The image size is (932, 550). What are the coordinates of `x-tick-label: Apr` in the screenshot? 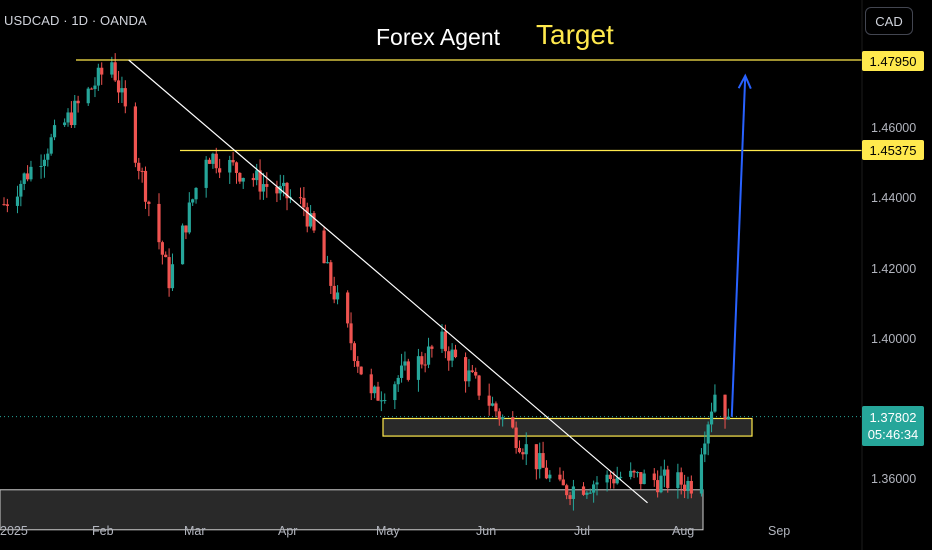 It's located at (288, 531).